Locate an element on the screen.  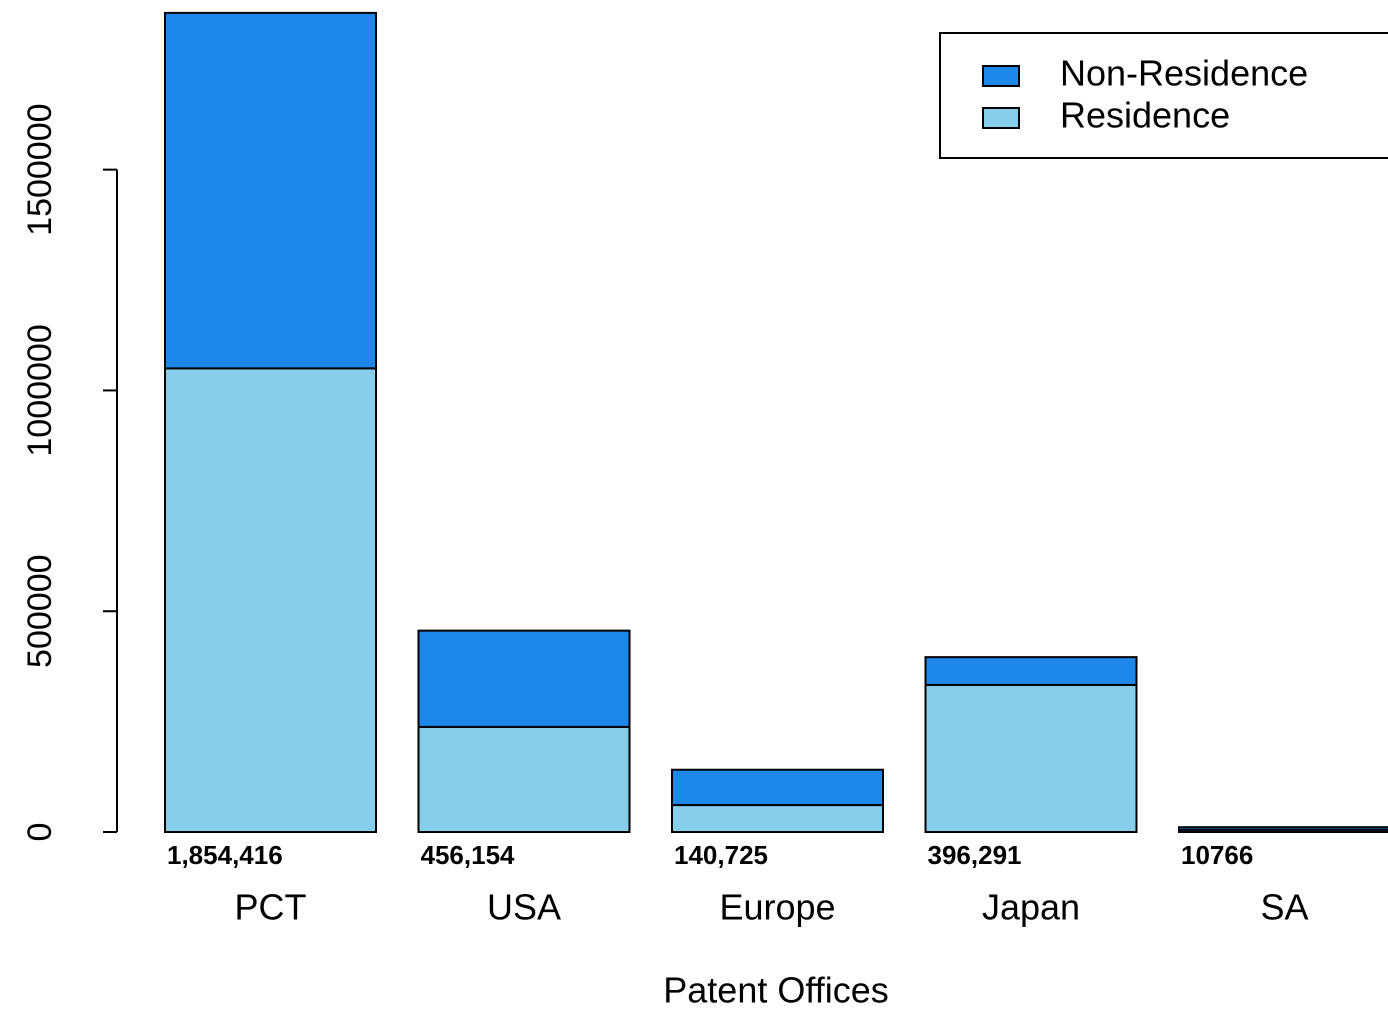
x-axis-label: Patent Offices is located at coordinates (775, 990).